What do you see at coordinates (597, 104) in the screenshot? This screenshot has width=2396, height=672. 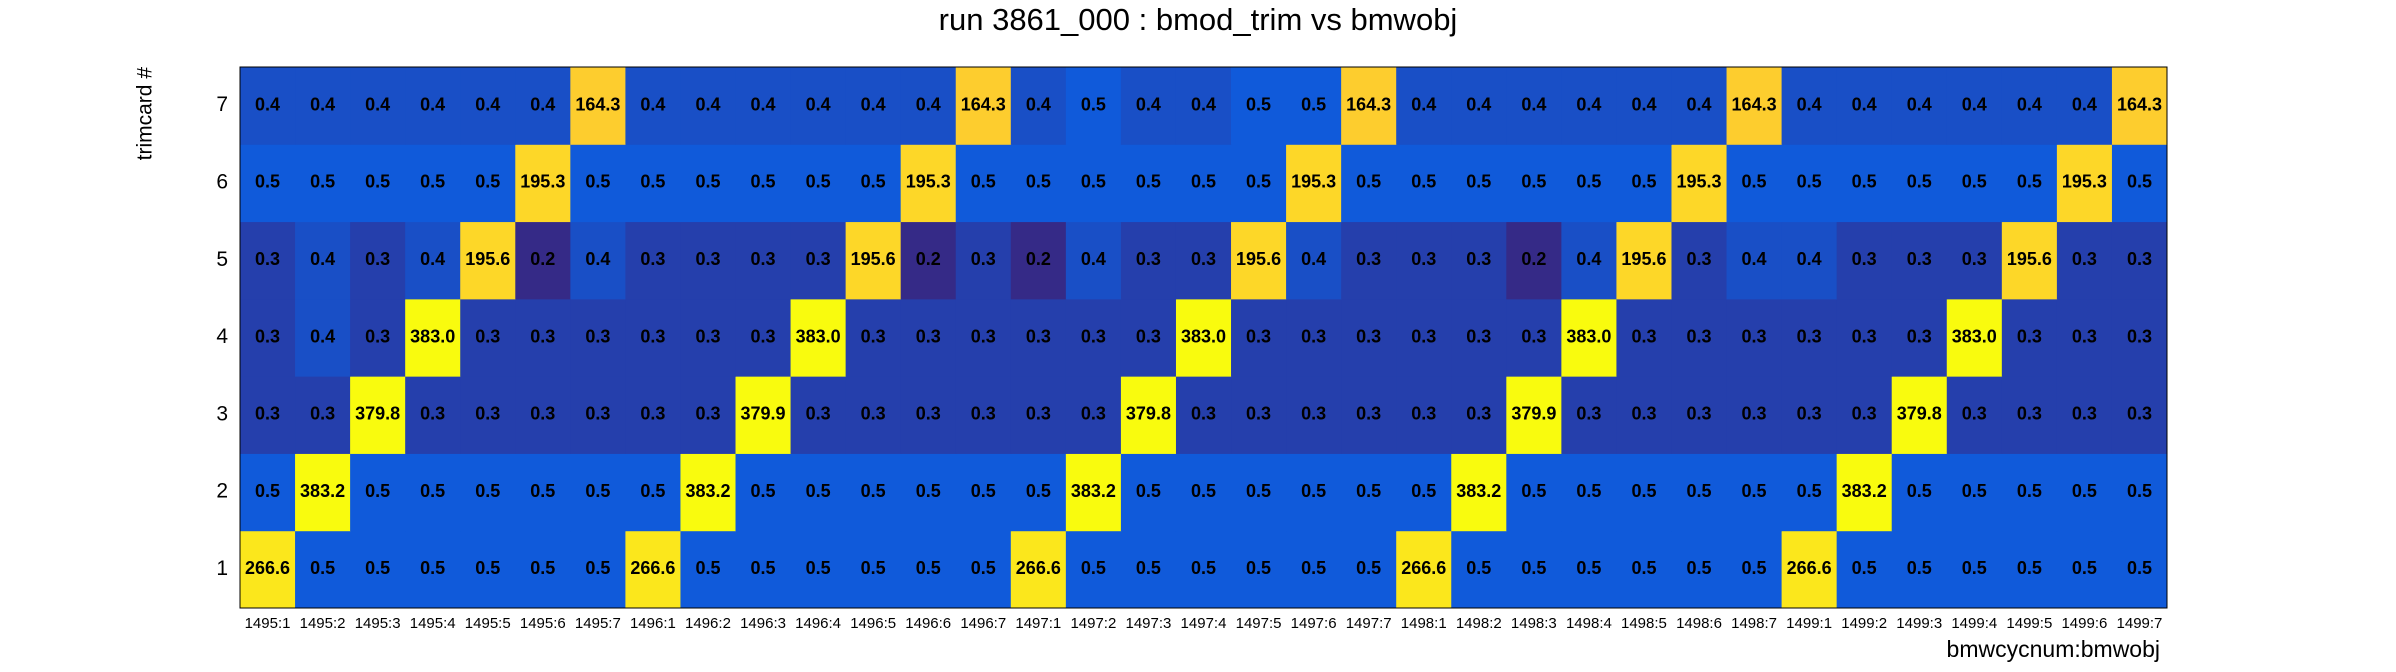 I see `cell-label: 164.3` at bounding box center [597, 104].